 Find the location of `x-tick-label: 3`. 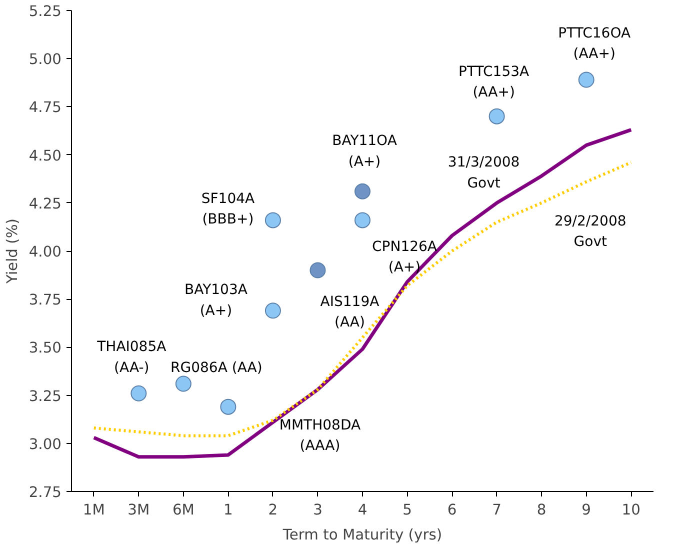

x-tick-label: 3 is located at coordinates (317, 510).